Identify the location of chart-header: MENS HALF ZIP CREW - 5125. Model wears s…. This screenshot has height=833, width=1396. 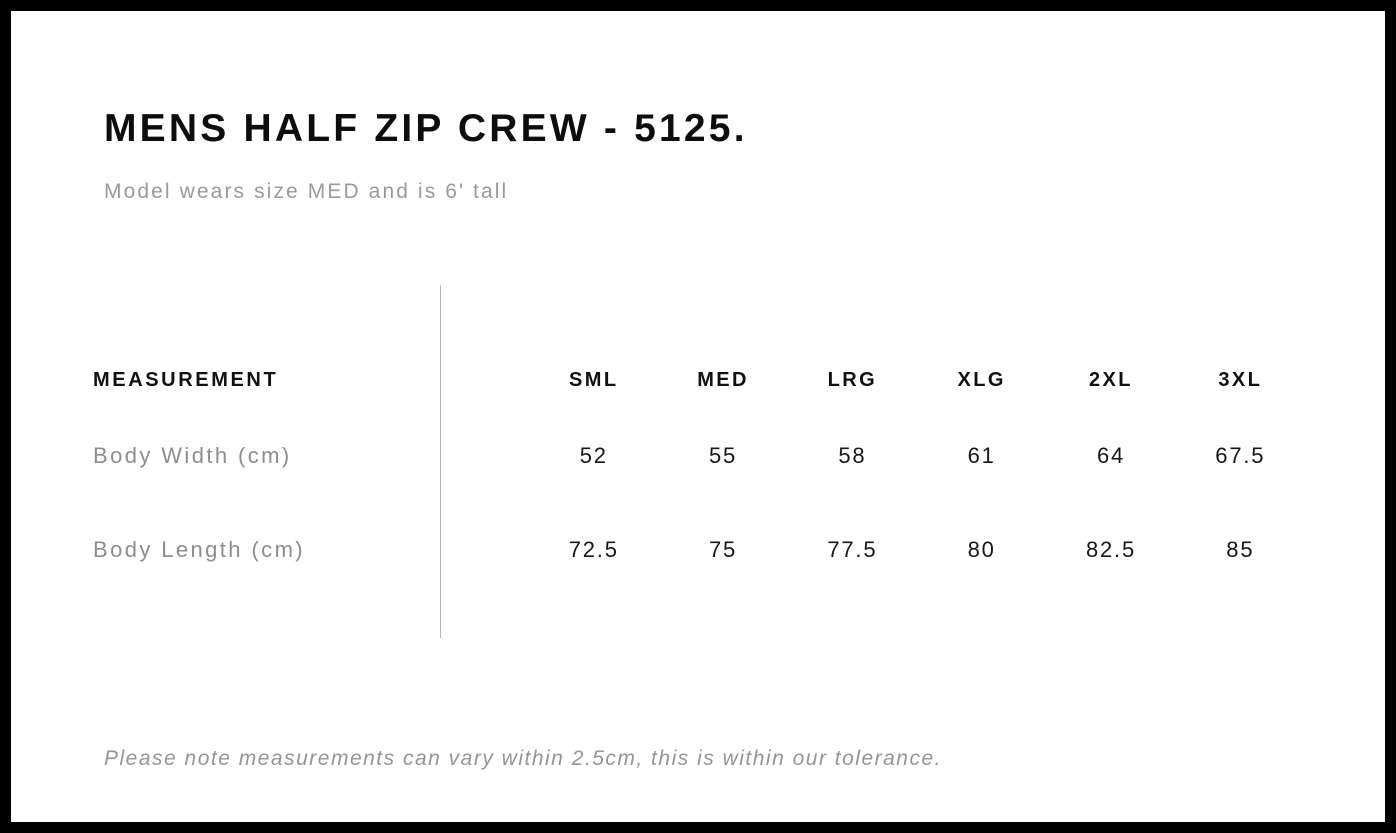
(704, 155).